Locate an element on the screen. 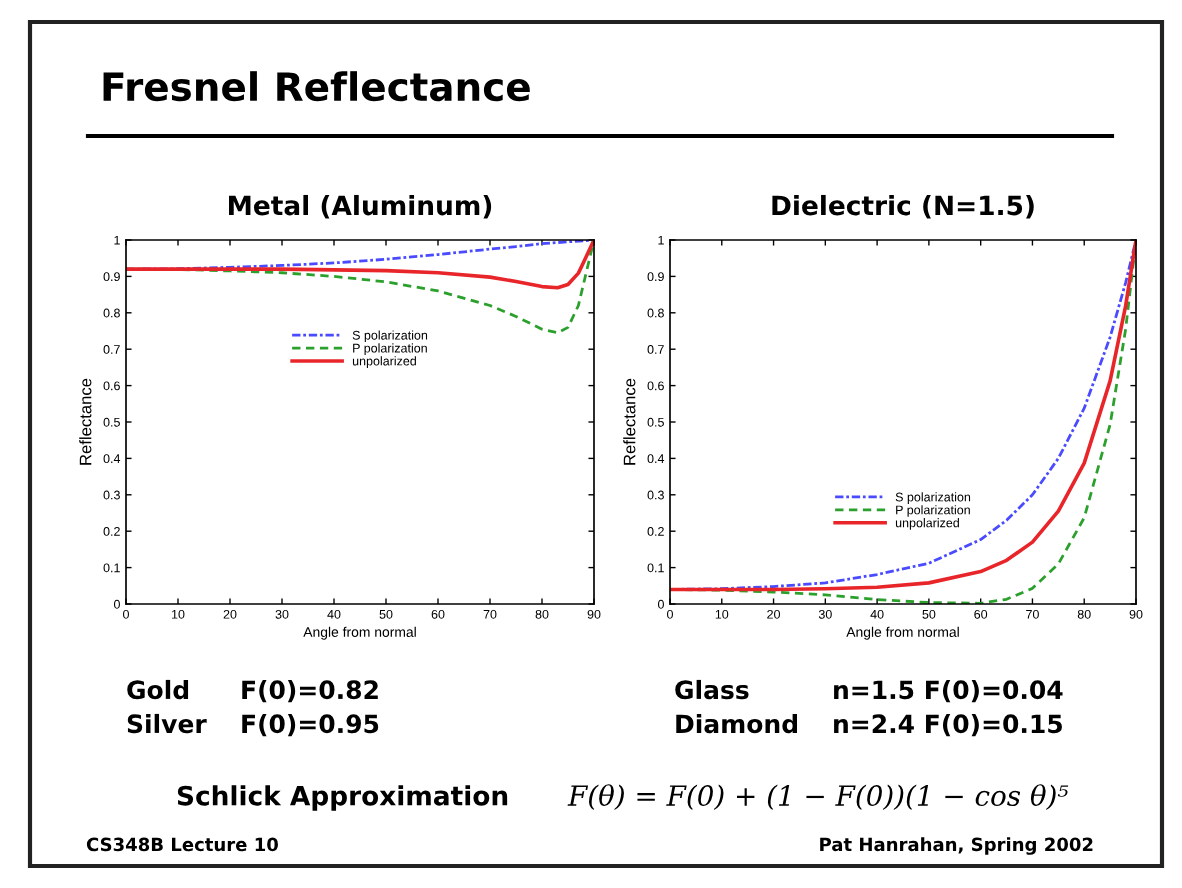 This screenshot has width=1182, height=888. text: Glass is located at coordinates (712, 689).